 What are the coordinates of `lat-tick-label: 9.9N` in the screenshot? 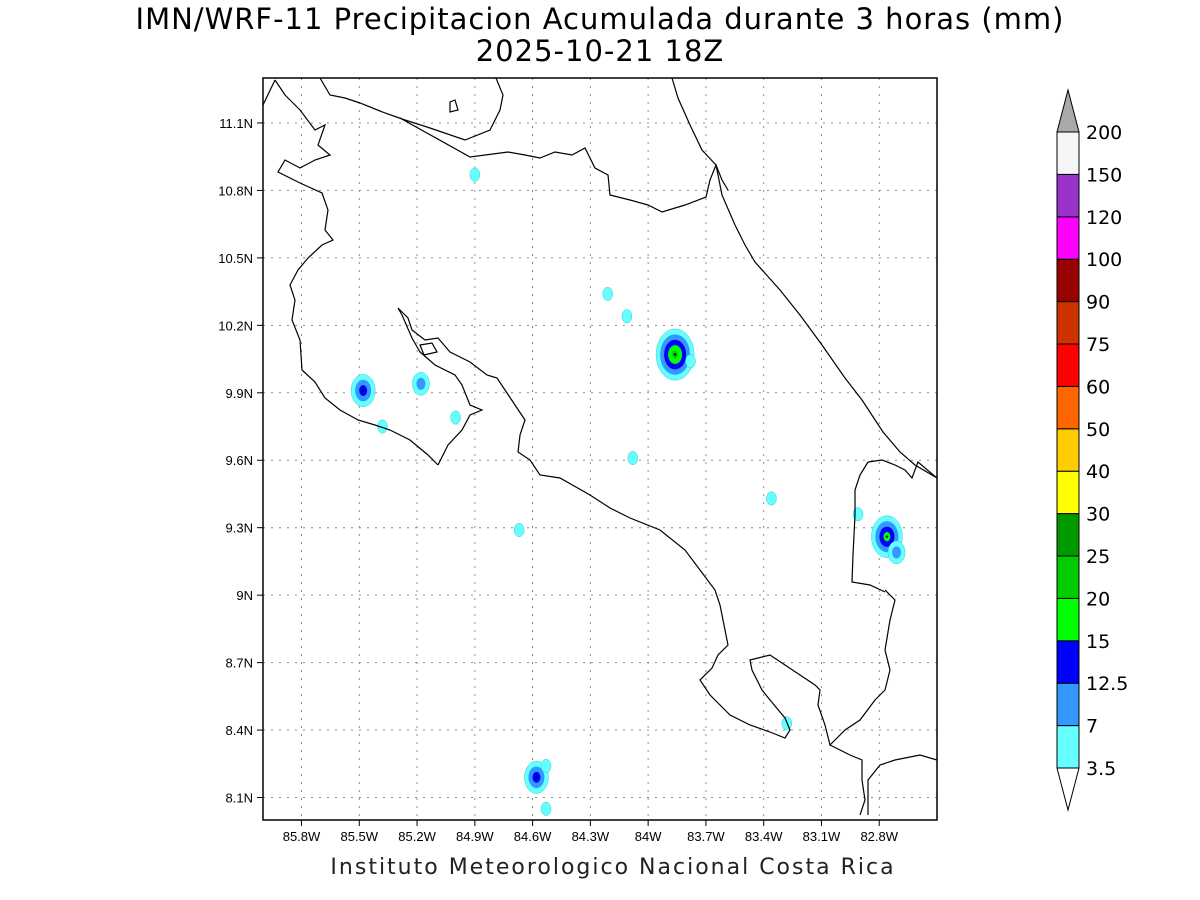 It's located at (239, 393).